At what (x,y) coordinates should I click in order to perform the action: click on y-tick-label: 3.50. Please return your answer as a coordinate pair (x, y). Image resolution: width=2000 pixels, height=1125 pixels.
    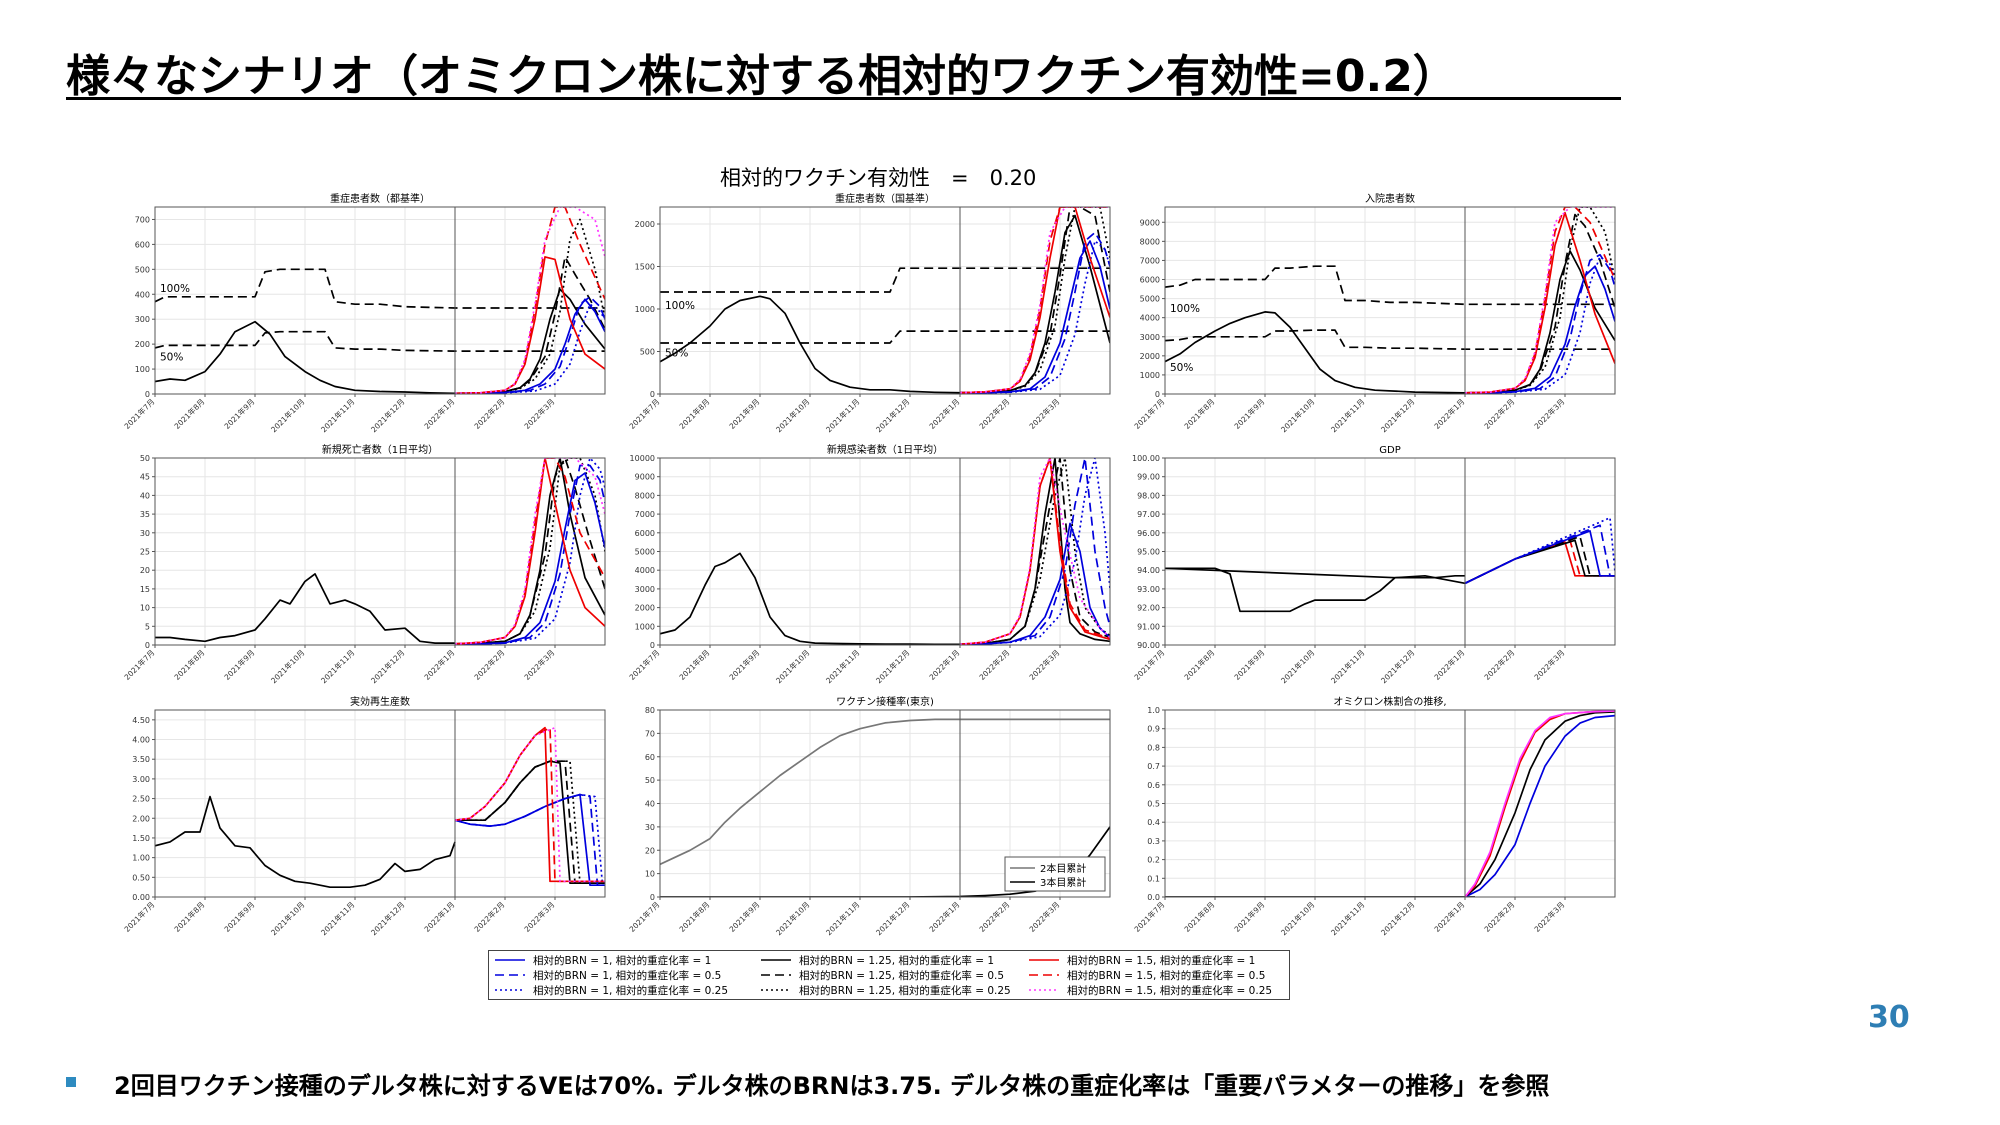
    Looking at the image, I should click on (141, 759).